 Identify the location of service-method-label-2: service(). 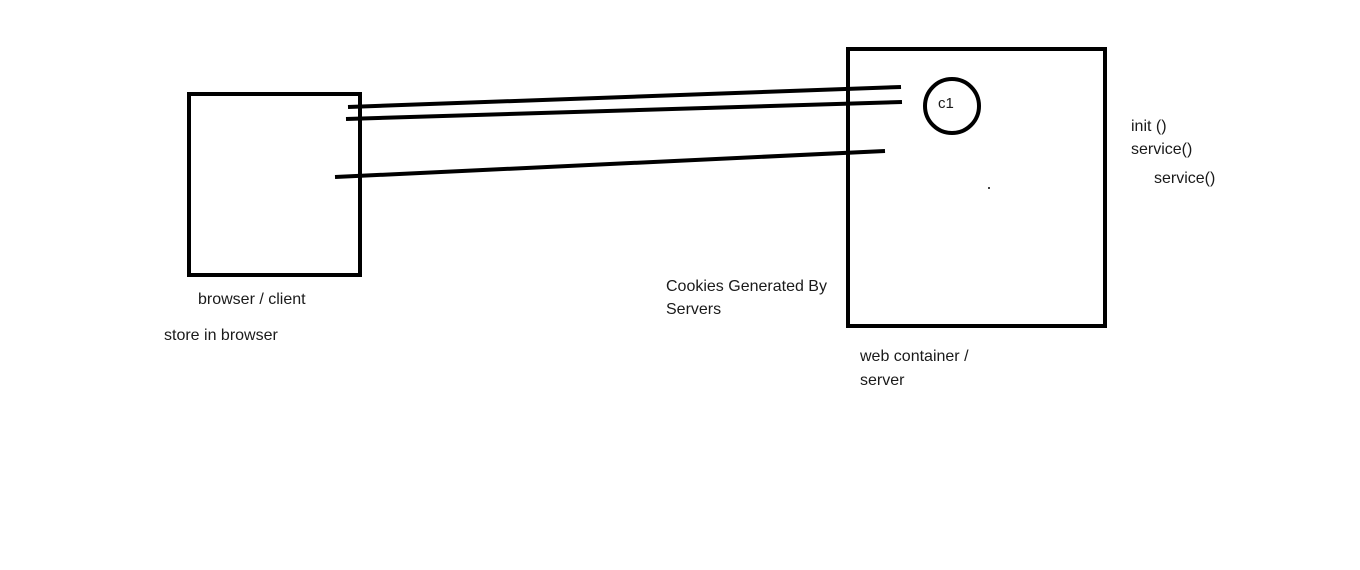
(1185, 178).